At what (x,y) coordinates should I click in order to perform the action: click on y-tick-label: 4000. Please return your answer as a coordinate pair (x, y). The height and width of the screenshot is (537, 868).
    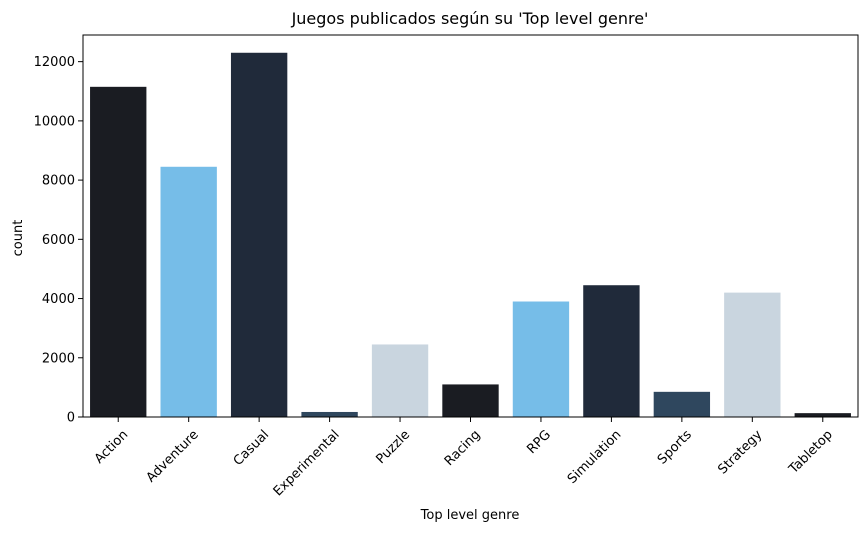
    Looking at the image, I should click on (58, 299).